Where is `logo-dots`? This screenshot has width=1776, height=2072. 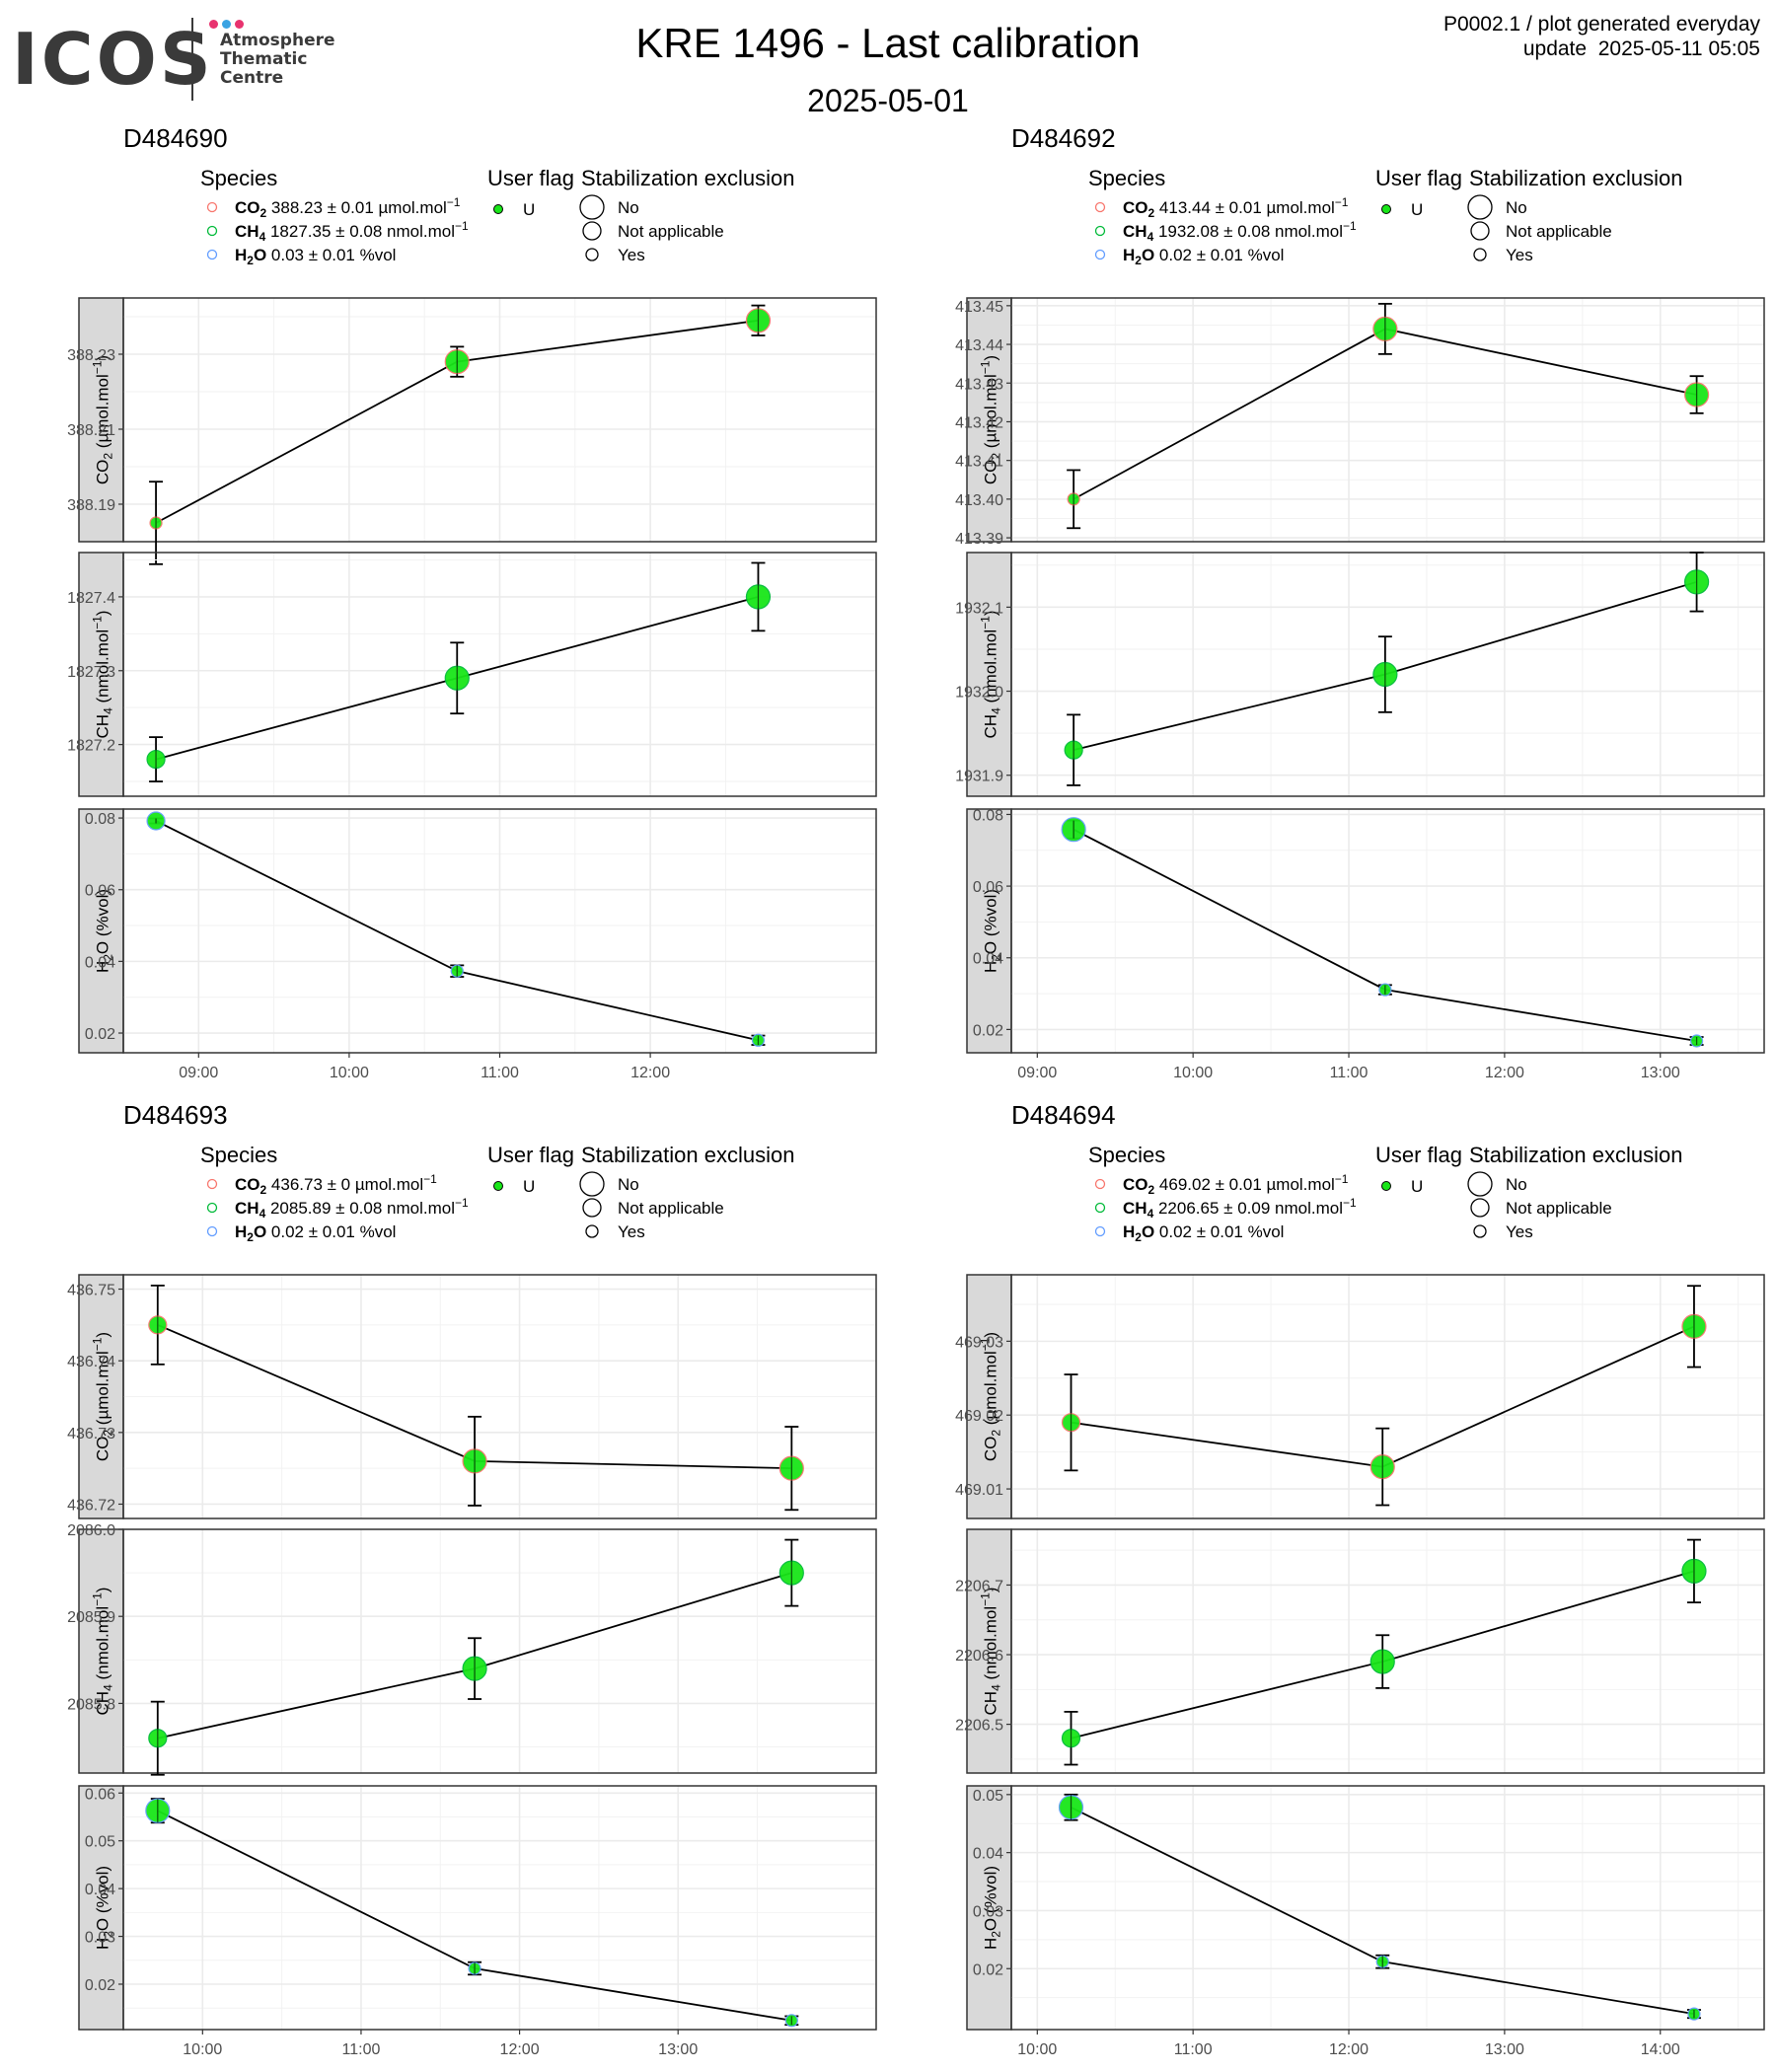
logo-dots is located at coordinates (229, 25).